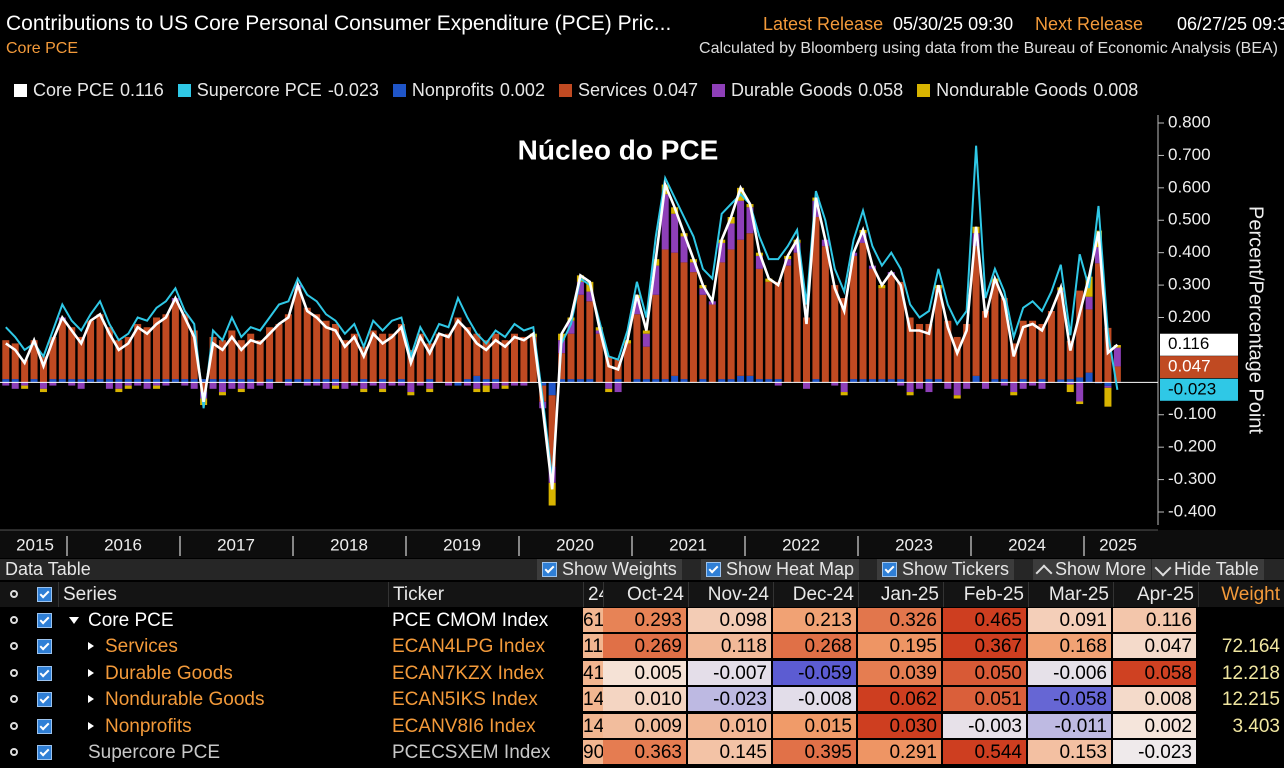 The height and width of the screenshot is (768, 1284). I want to click on heat-cell: 0.010, so click(645, 700).